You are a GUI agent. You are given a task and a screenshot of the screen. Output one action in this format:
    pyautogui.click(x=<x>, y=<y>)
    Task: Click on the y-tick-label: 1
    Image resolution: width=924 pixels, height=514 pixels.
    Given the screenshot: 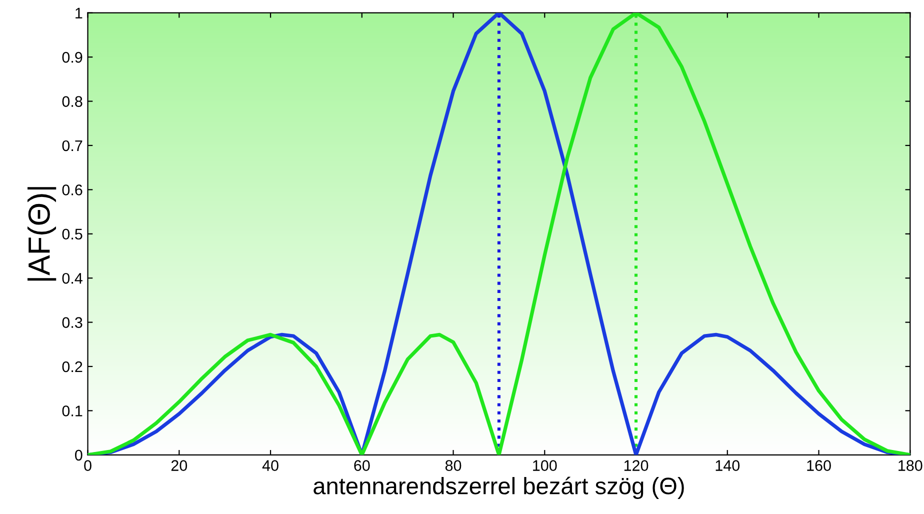 What is the action you would take?
    pyautogui.click(x=79, y=13)
    